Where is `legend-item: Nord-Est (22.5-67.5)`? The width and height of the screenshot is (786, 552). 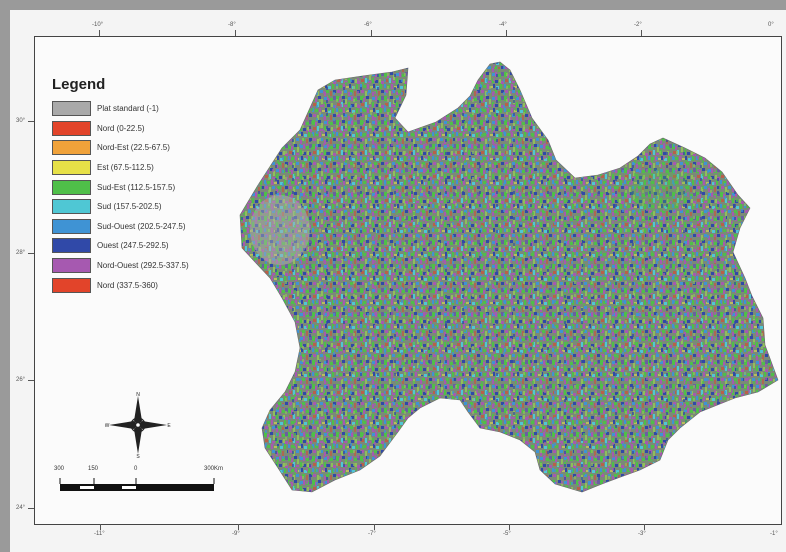 legend-item: Nord-Est (22.5-67.5) is located at coordinates (157, 148).